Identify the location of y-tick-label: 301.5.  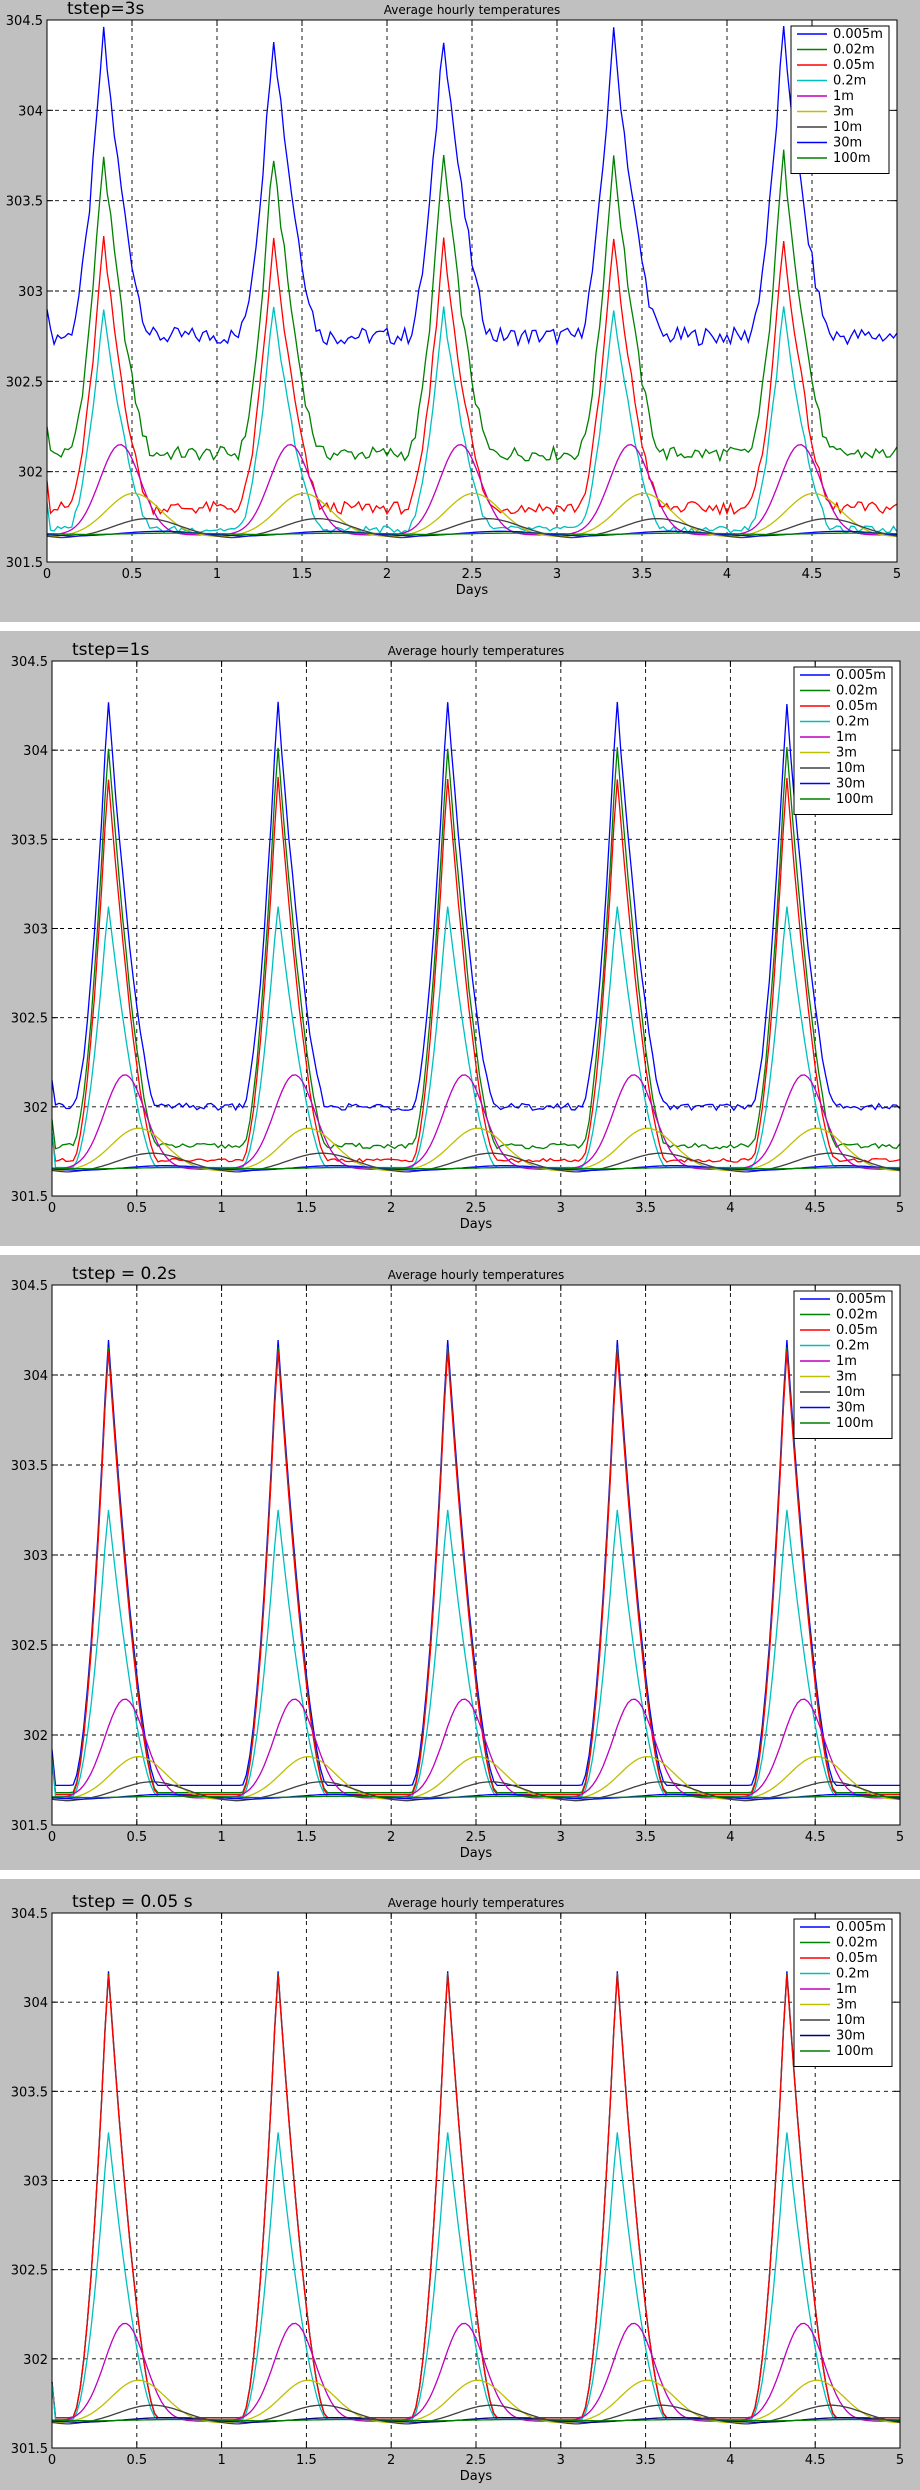
(29, 1826).